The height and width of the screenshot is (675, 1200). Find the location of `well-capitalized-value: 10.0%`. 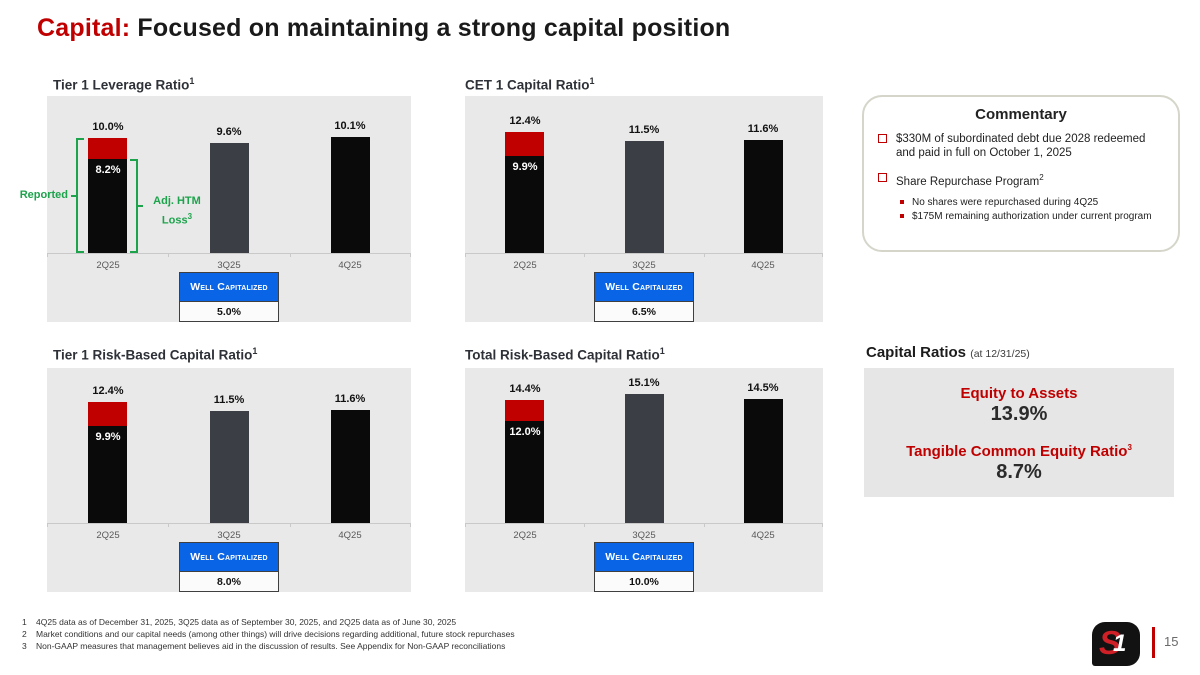

well-capitalized-value: 10.0% is located at coordinates (644, 581).